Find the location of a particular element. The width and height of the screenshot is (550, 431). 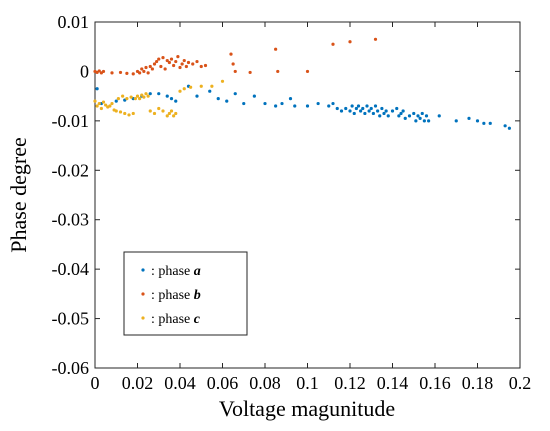

x-axis-label: Voltage magunitude is located at coordinates (307, 408).